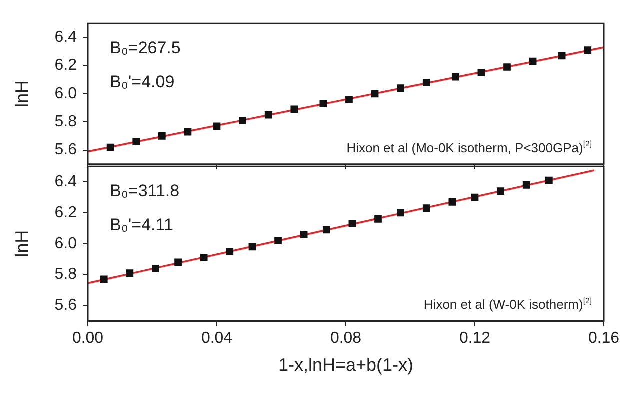 The width and height of the screenshot is (634, 418). I want to click on x-tick-label: 0.04, so click(217, 339).